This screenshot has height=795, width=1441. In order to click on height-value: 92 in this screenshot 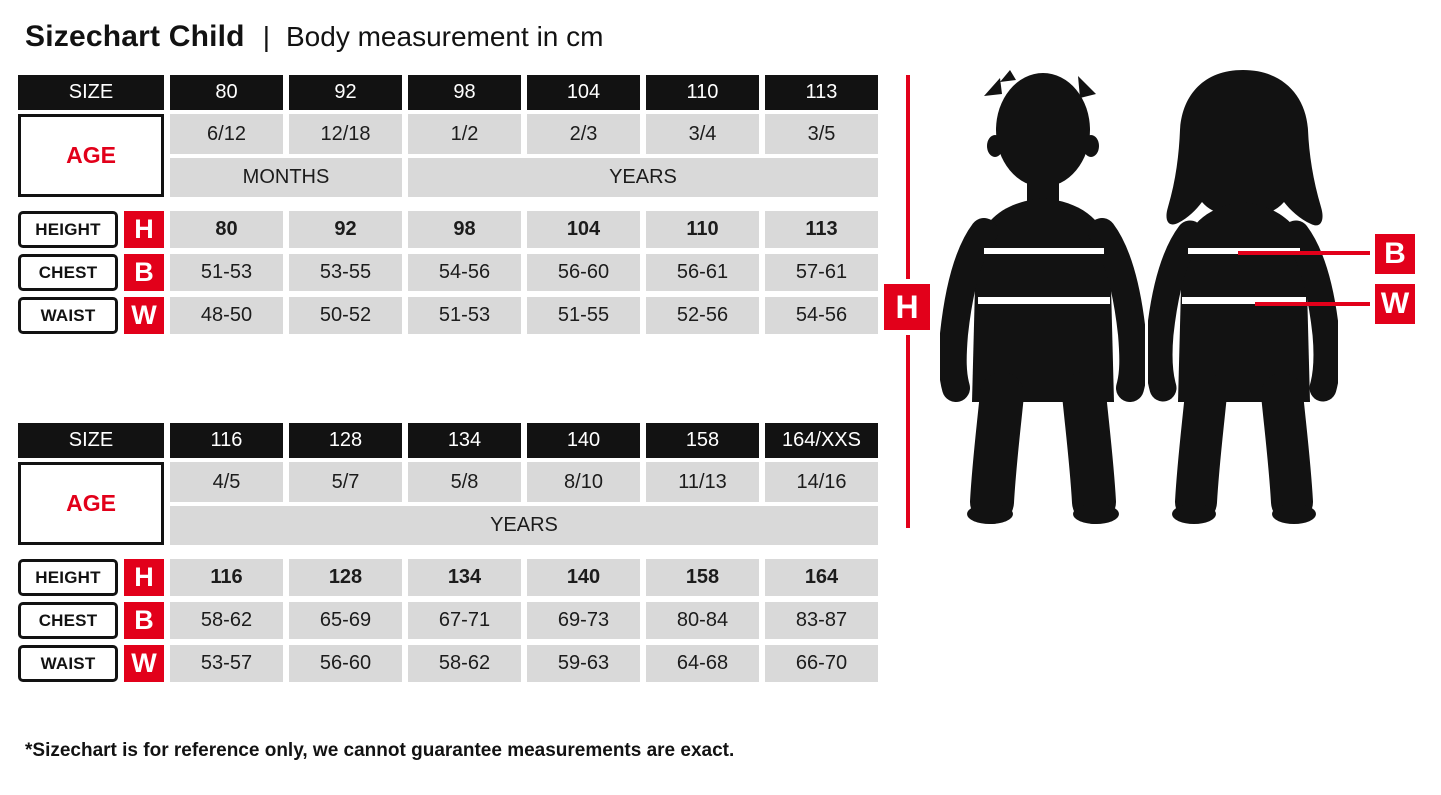, I will do `click(345, 229)`.